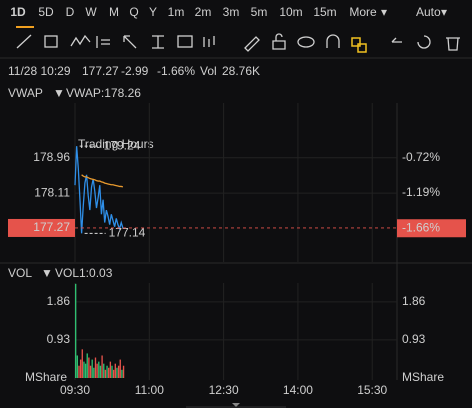  Describe the element at coordinates (421, 192) in the screenshot. I see `y2-tick-label: -1.19%` at that location.